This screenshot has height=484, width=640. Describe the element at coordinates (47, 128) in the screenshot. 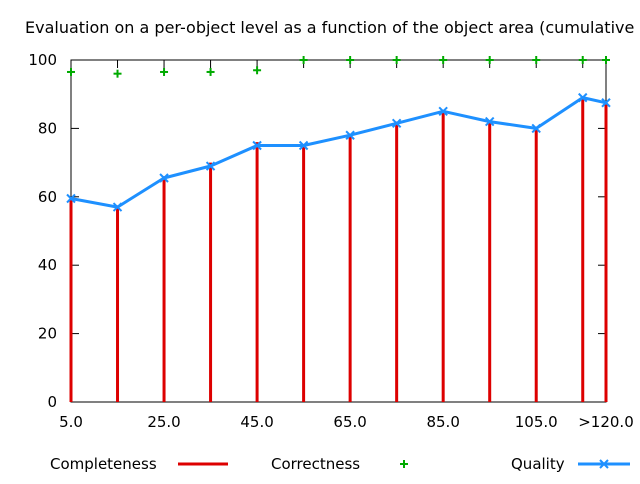

I see `y-tick-label-80: 80` at that location.